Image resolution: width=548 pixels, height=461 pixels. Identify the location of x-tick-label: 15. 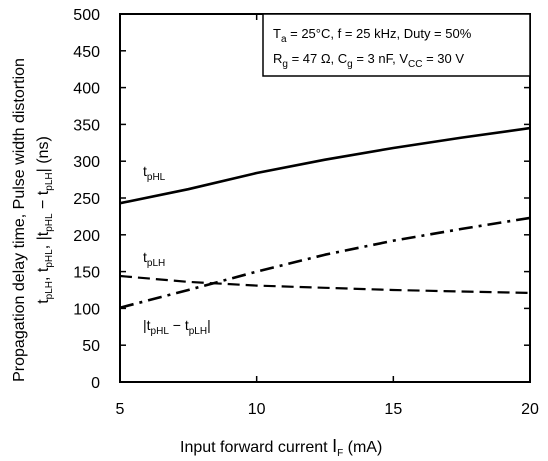
(393, 409).